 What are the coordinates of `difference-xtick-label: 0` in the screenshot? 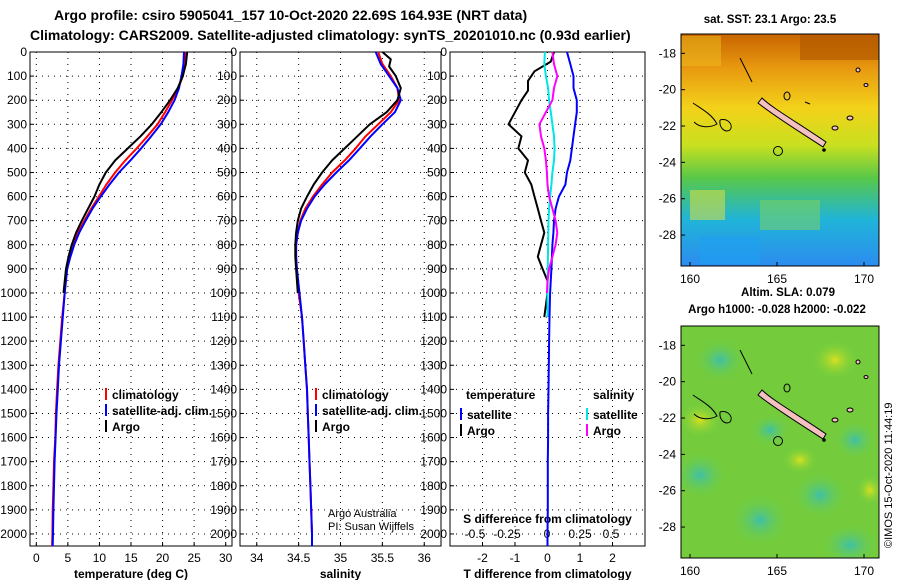 It's located at (547, 558).